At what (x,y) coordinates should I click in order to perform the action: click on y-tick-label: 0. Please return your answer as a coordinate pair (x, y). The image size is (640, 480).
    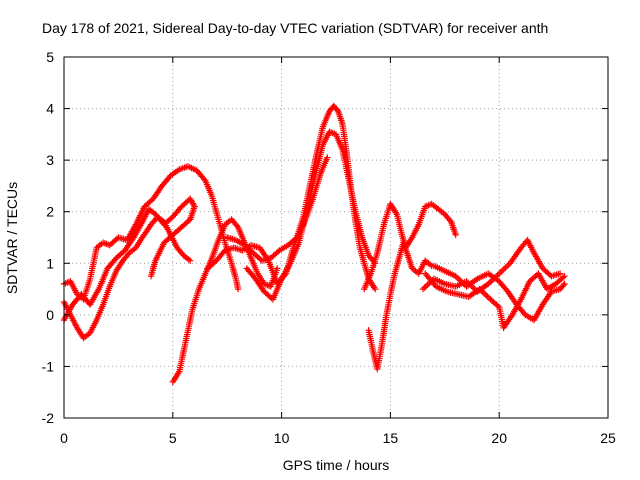
    Looking at the image, I should click on (50, 315).